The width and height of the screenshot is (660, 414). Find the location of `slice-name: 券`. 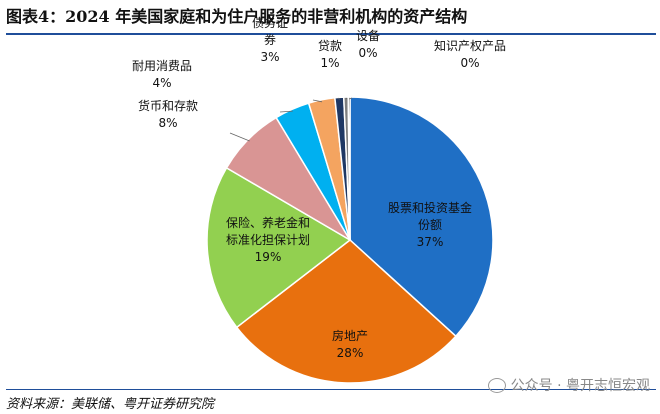

slice-name: 券 is located at coordinates (270, 39).